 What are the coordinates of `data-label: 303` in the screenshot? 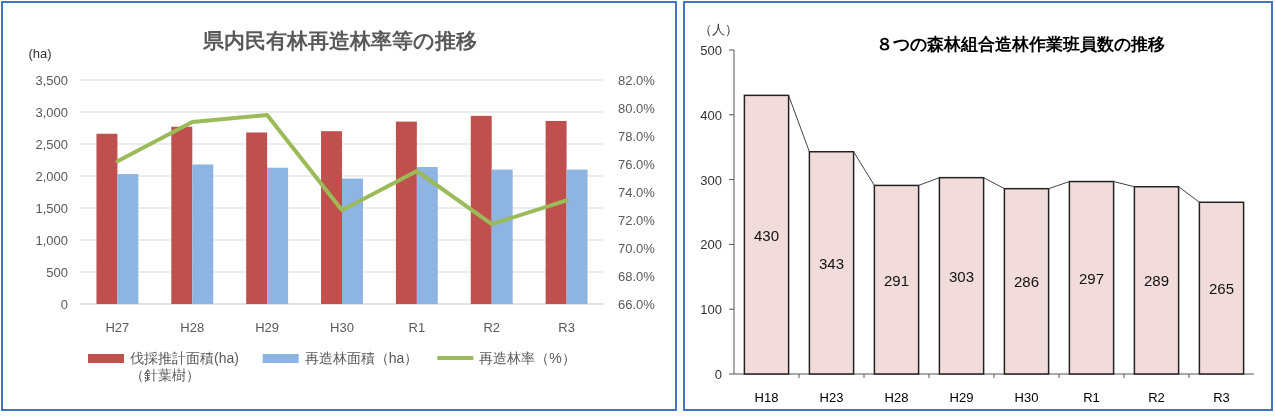 It's located at (961, 276).